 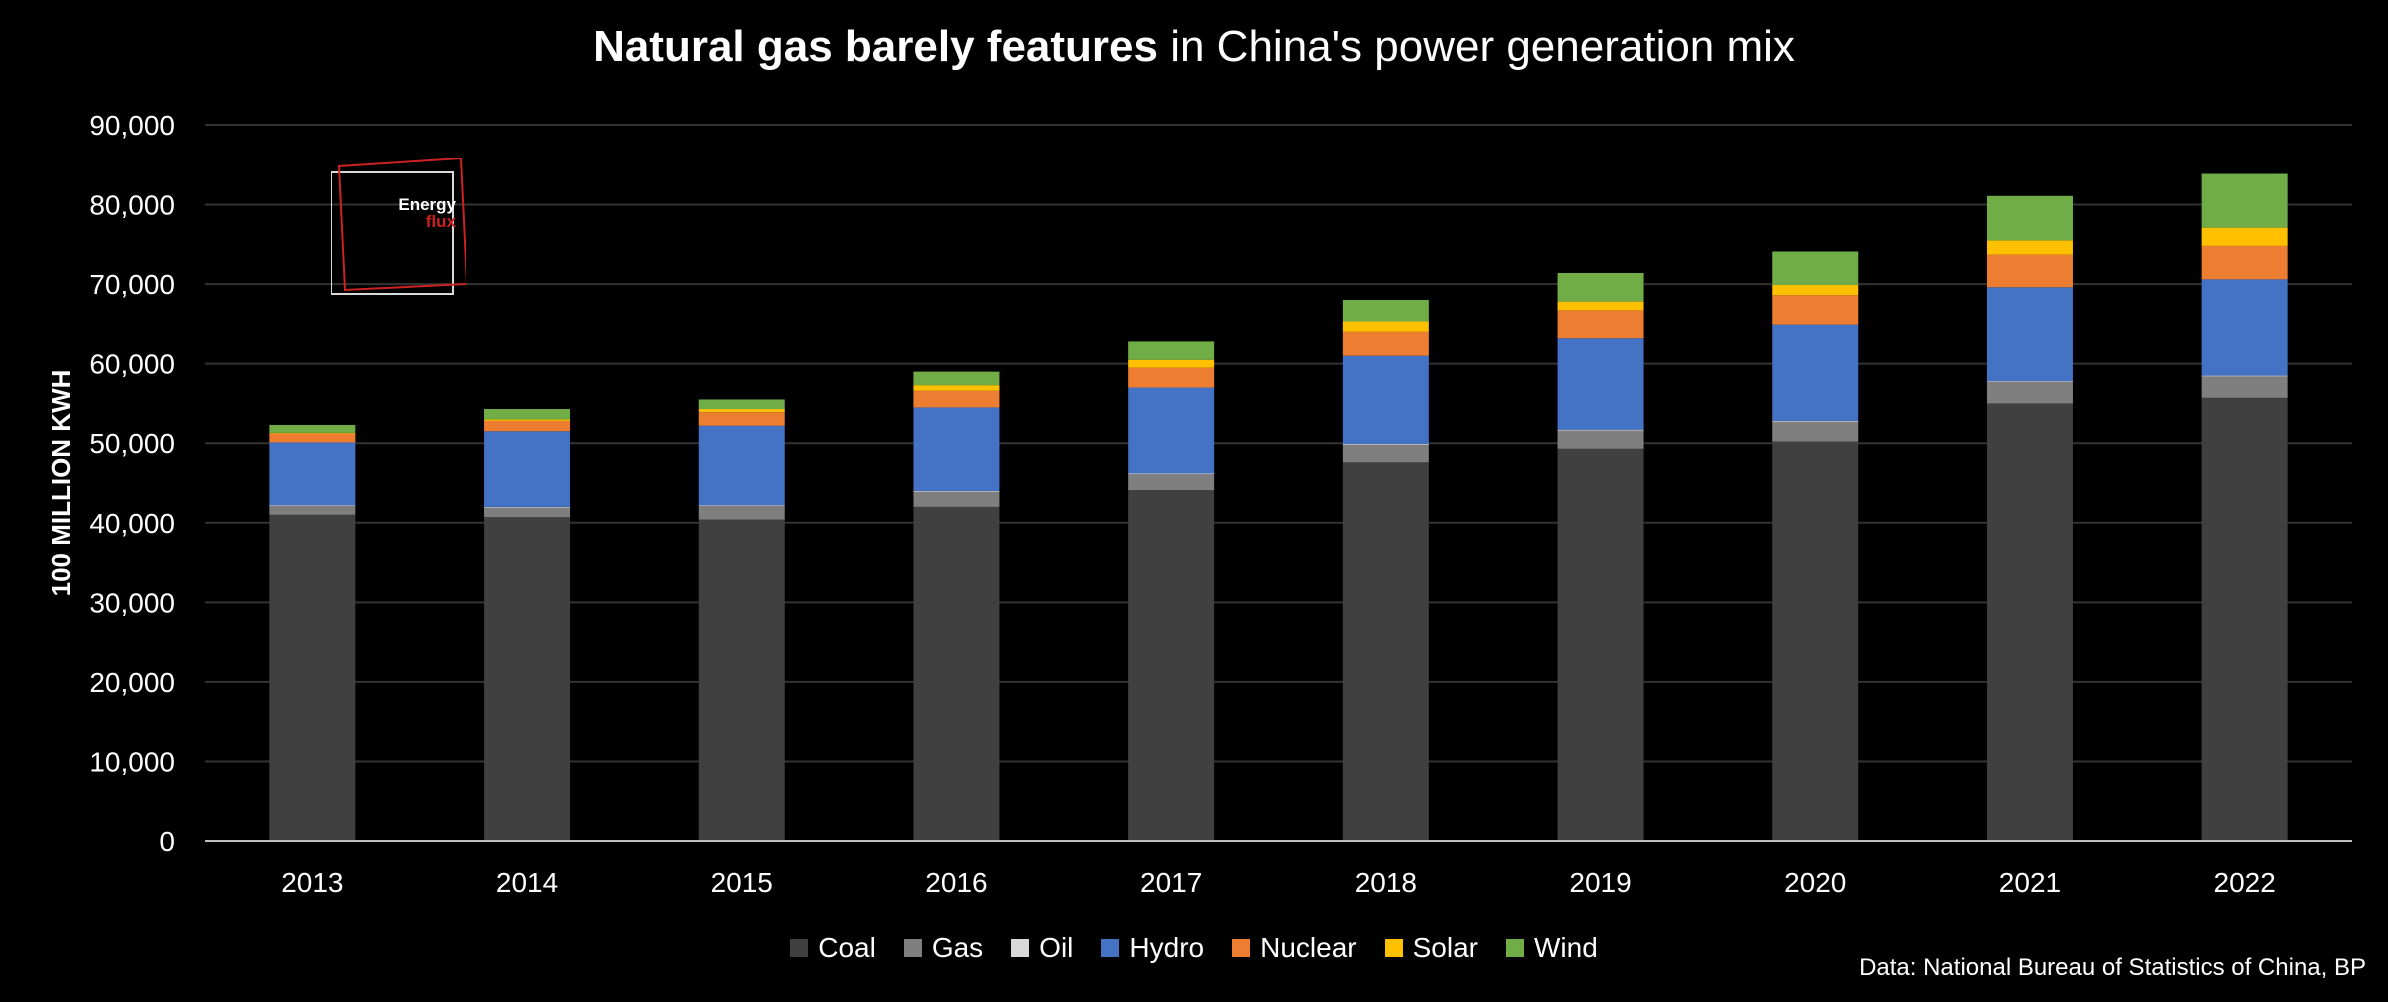 I want to click on y-tick-label: 60,000, so click(x=132, y=364).